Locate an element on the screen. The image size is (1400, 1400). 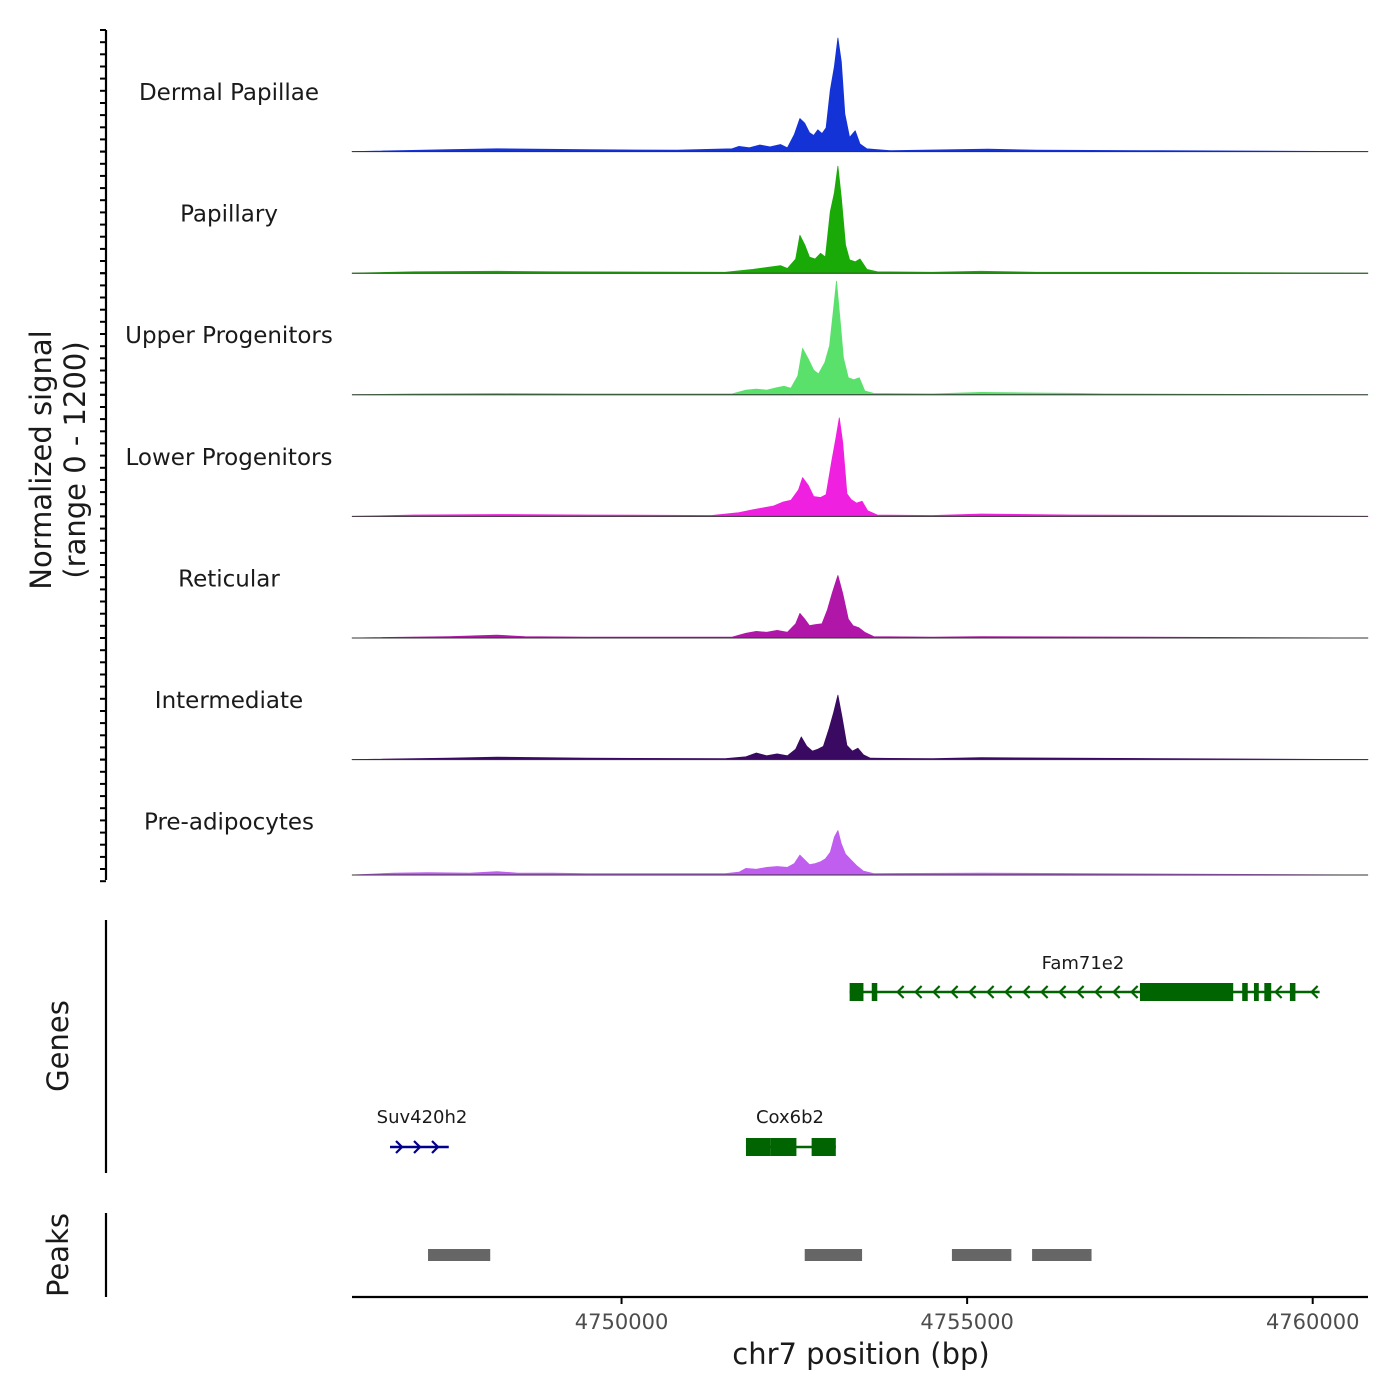
y-axis-title: Normalized signal is located at coordinates (41, 459).